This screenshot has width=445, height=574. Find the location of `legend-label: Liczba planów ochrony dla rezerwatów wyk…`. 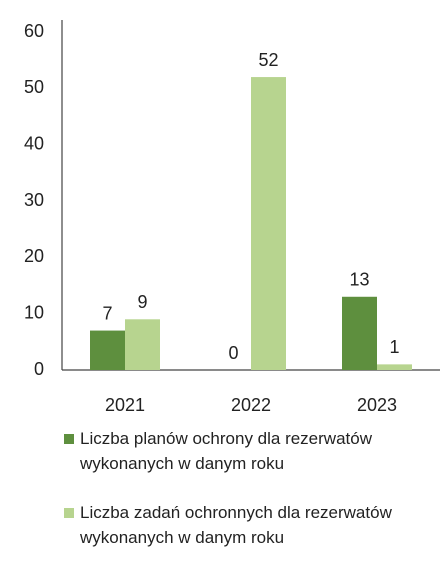

legend-label: Liczba planów ochrony dla rezerwatów wyk… is located at coordinates (226, 451).